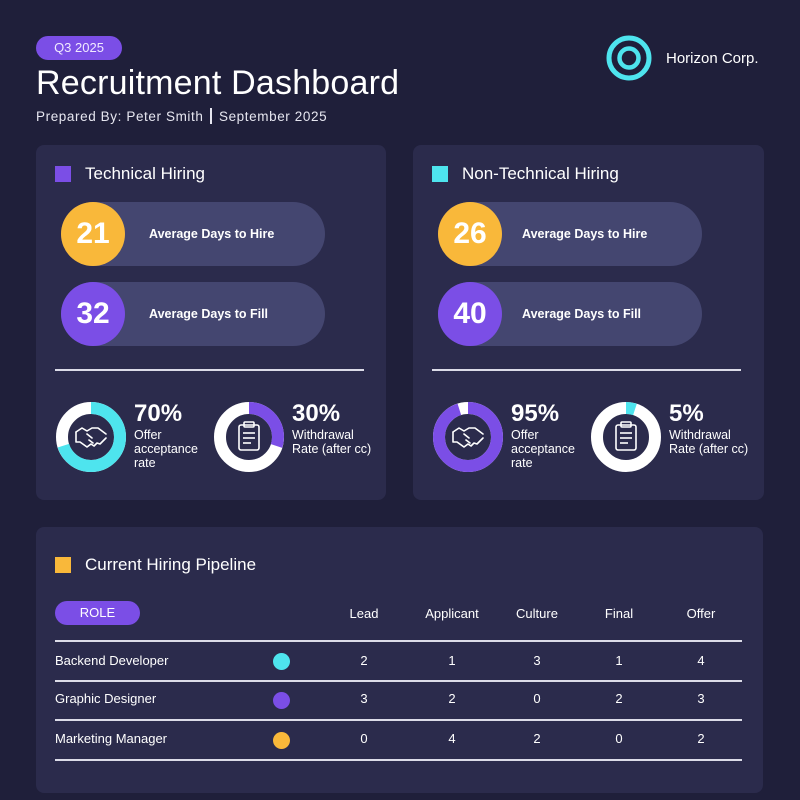 This screenshot has height=800, width=800. Describe the element at coordinates (585, 234) in the screenshot. I see `nontech-days-to-hire-label: Average Days to Hire` at that location.